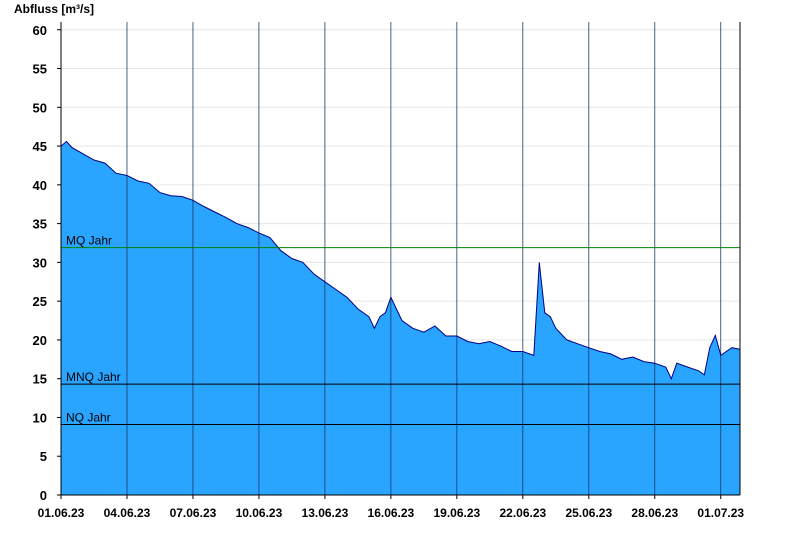 This screenshot has width=800, height=550. I want to click on reference-line-label: MQ Jahr, so click(89, 241).